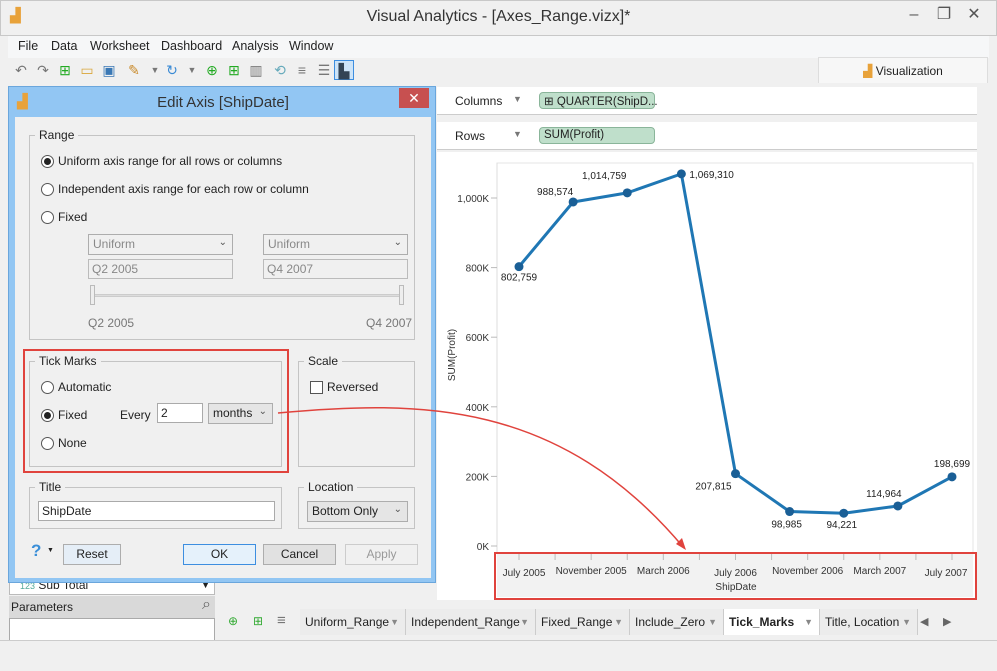 This screenshot has height=671, width=997. What do you see at coordinates (335, 244) in the screenshot?
I see `range-end-mode-select: Uniform ⌄` at bounding box center [335, 244].